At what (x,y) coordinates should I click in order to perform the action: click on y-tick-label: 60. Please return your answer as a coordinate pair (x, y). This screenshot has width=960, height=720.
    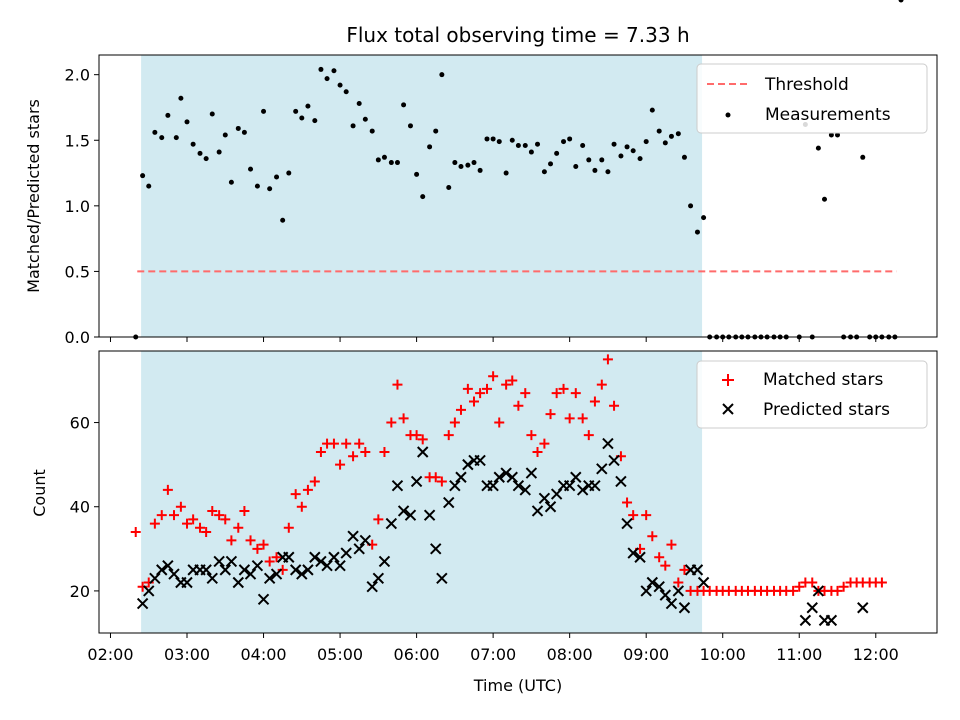
    Looking at the image, I should click on (80, 423).